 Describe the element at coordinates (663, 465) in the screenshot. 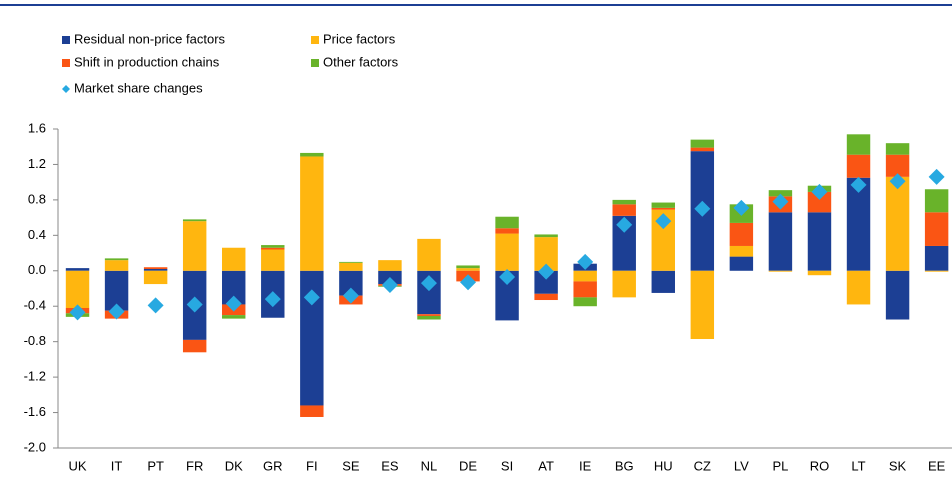

I see `x-tick-label: HU` at that location.